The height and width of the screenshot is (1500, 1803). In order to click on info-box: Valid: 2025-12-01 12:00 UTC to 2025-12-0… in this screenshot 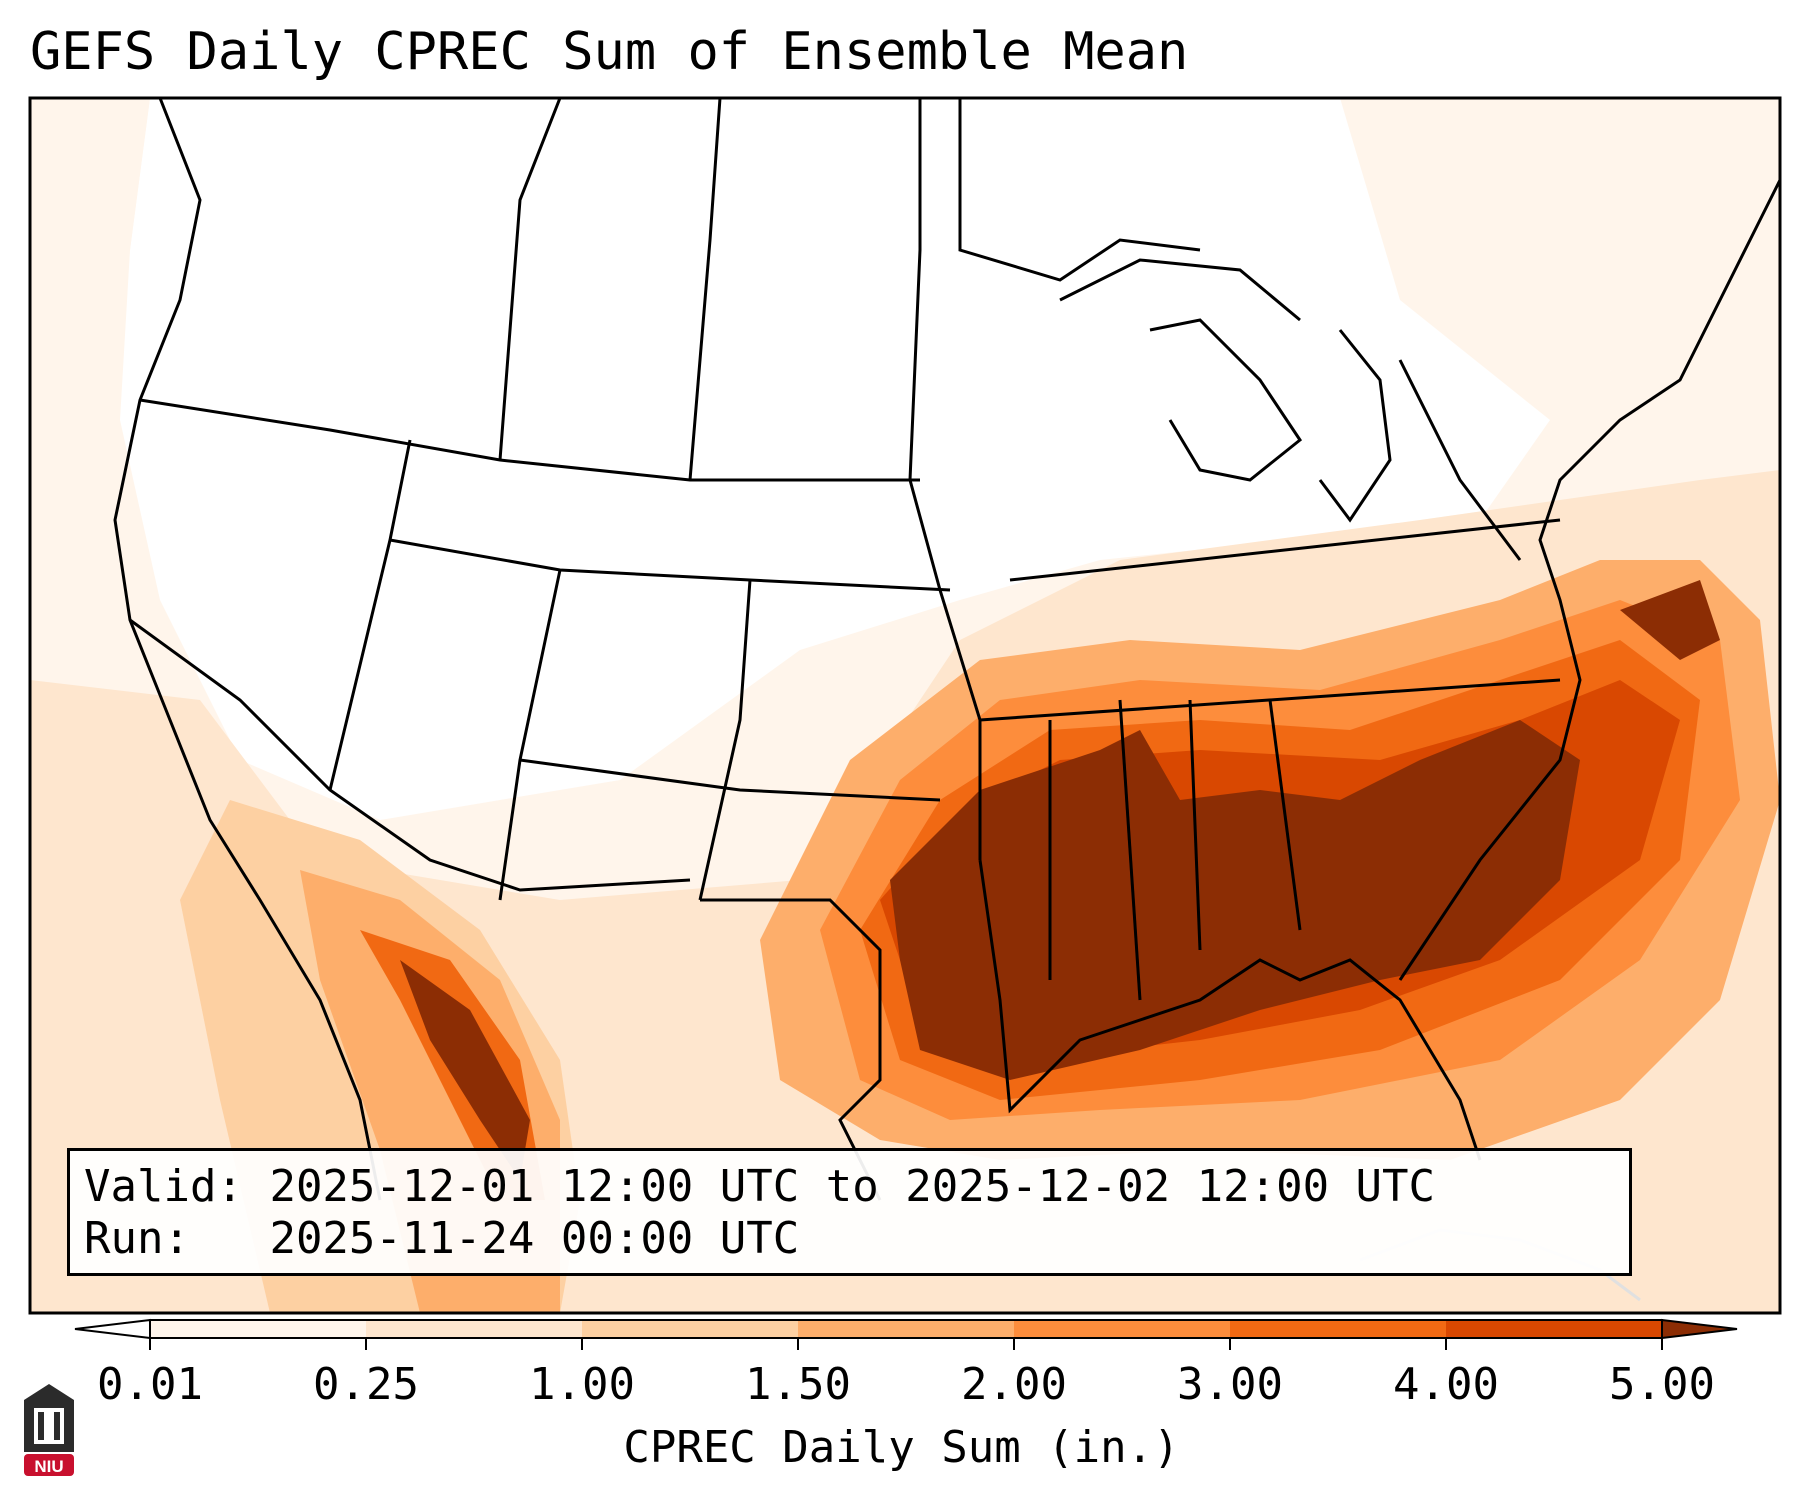, I will do `click(849, 1212)`.